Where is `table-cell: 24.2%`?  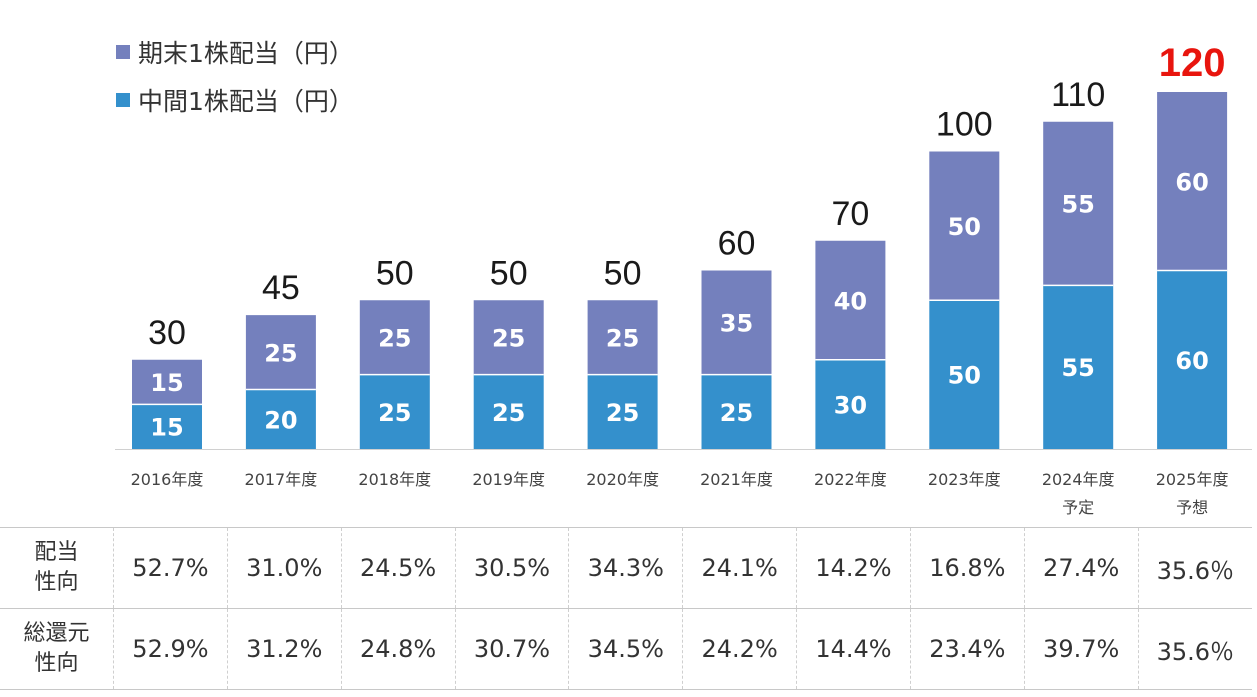 table-cell: 24.2% is located at coordinates (739, 649).